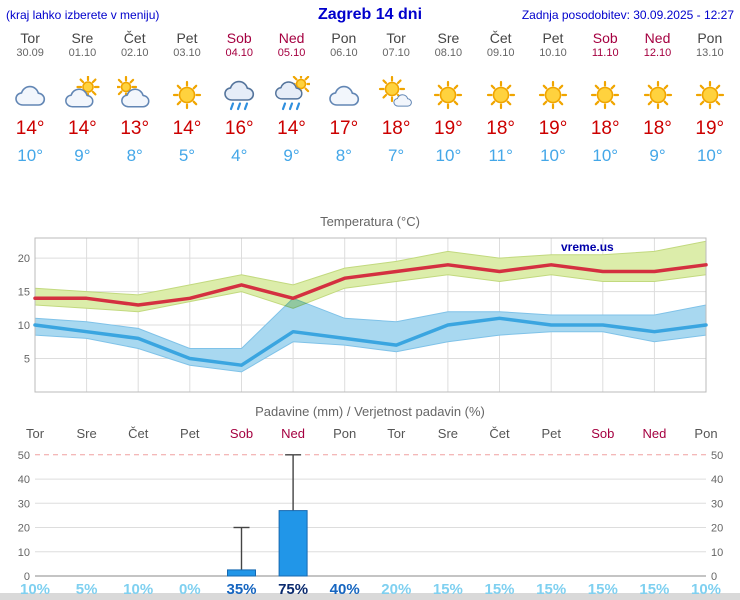  What do you see at coordinates (239, 155) in the screenshot?
I see `temp-min: 4°` at bounding box center [239, 155].